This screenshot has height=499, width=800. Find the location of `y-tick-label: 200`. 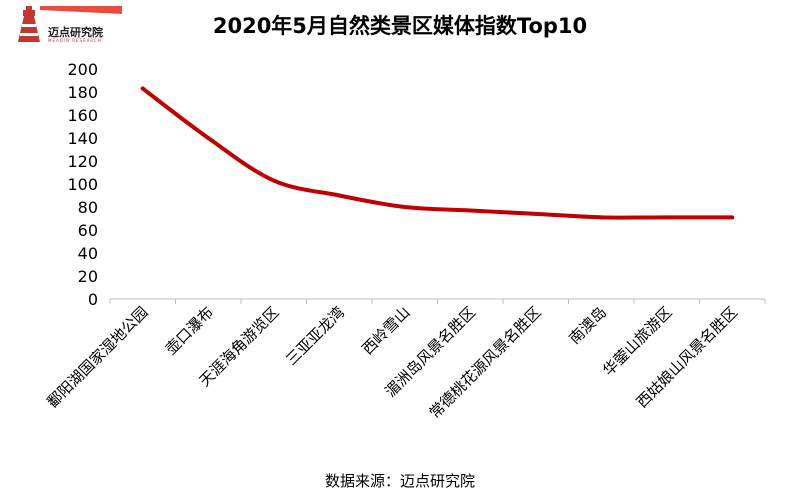

y-tick-label: 200 is located at coordinates (82, 69).